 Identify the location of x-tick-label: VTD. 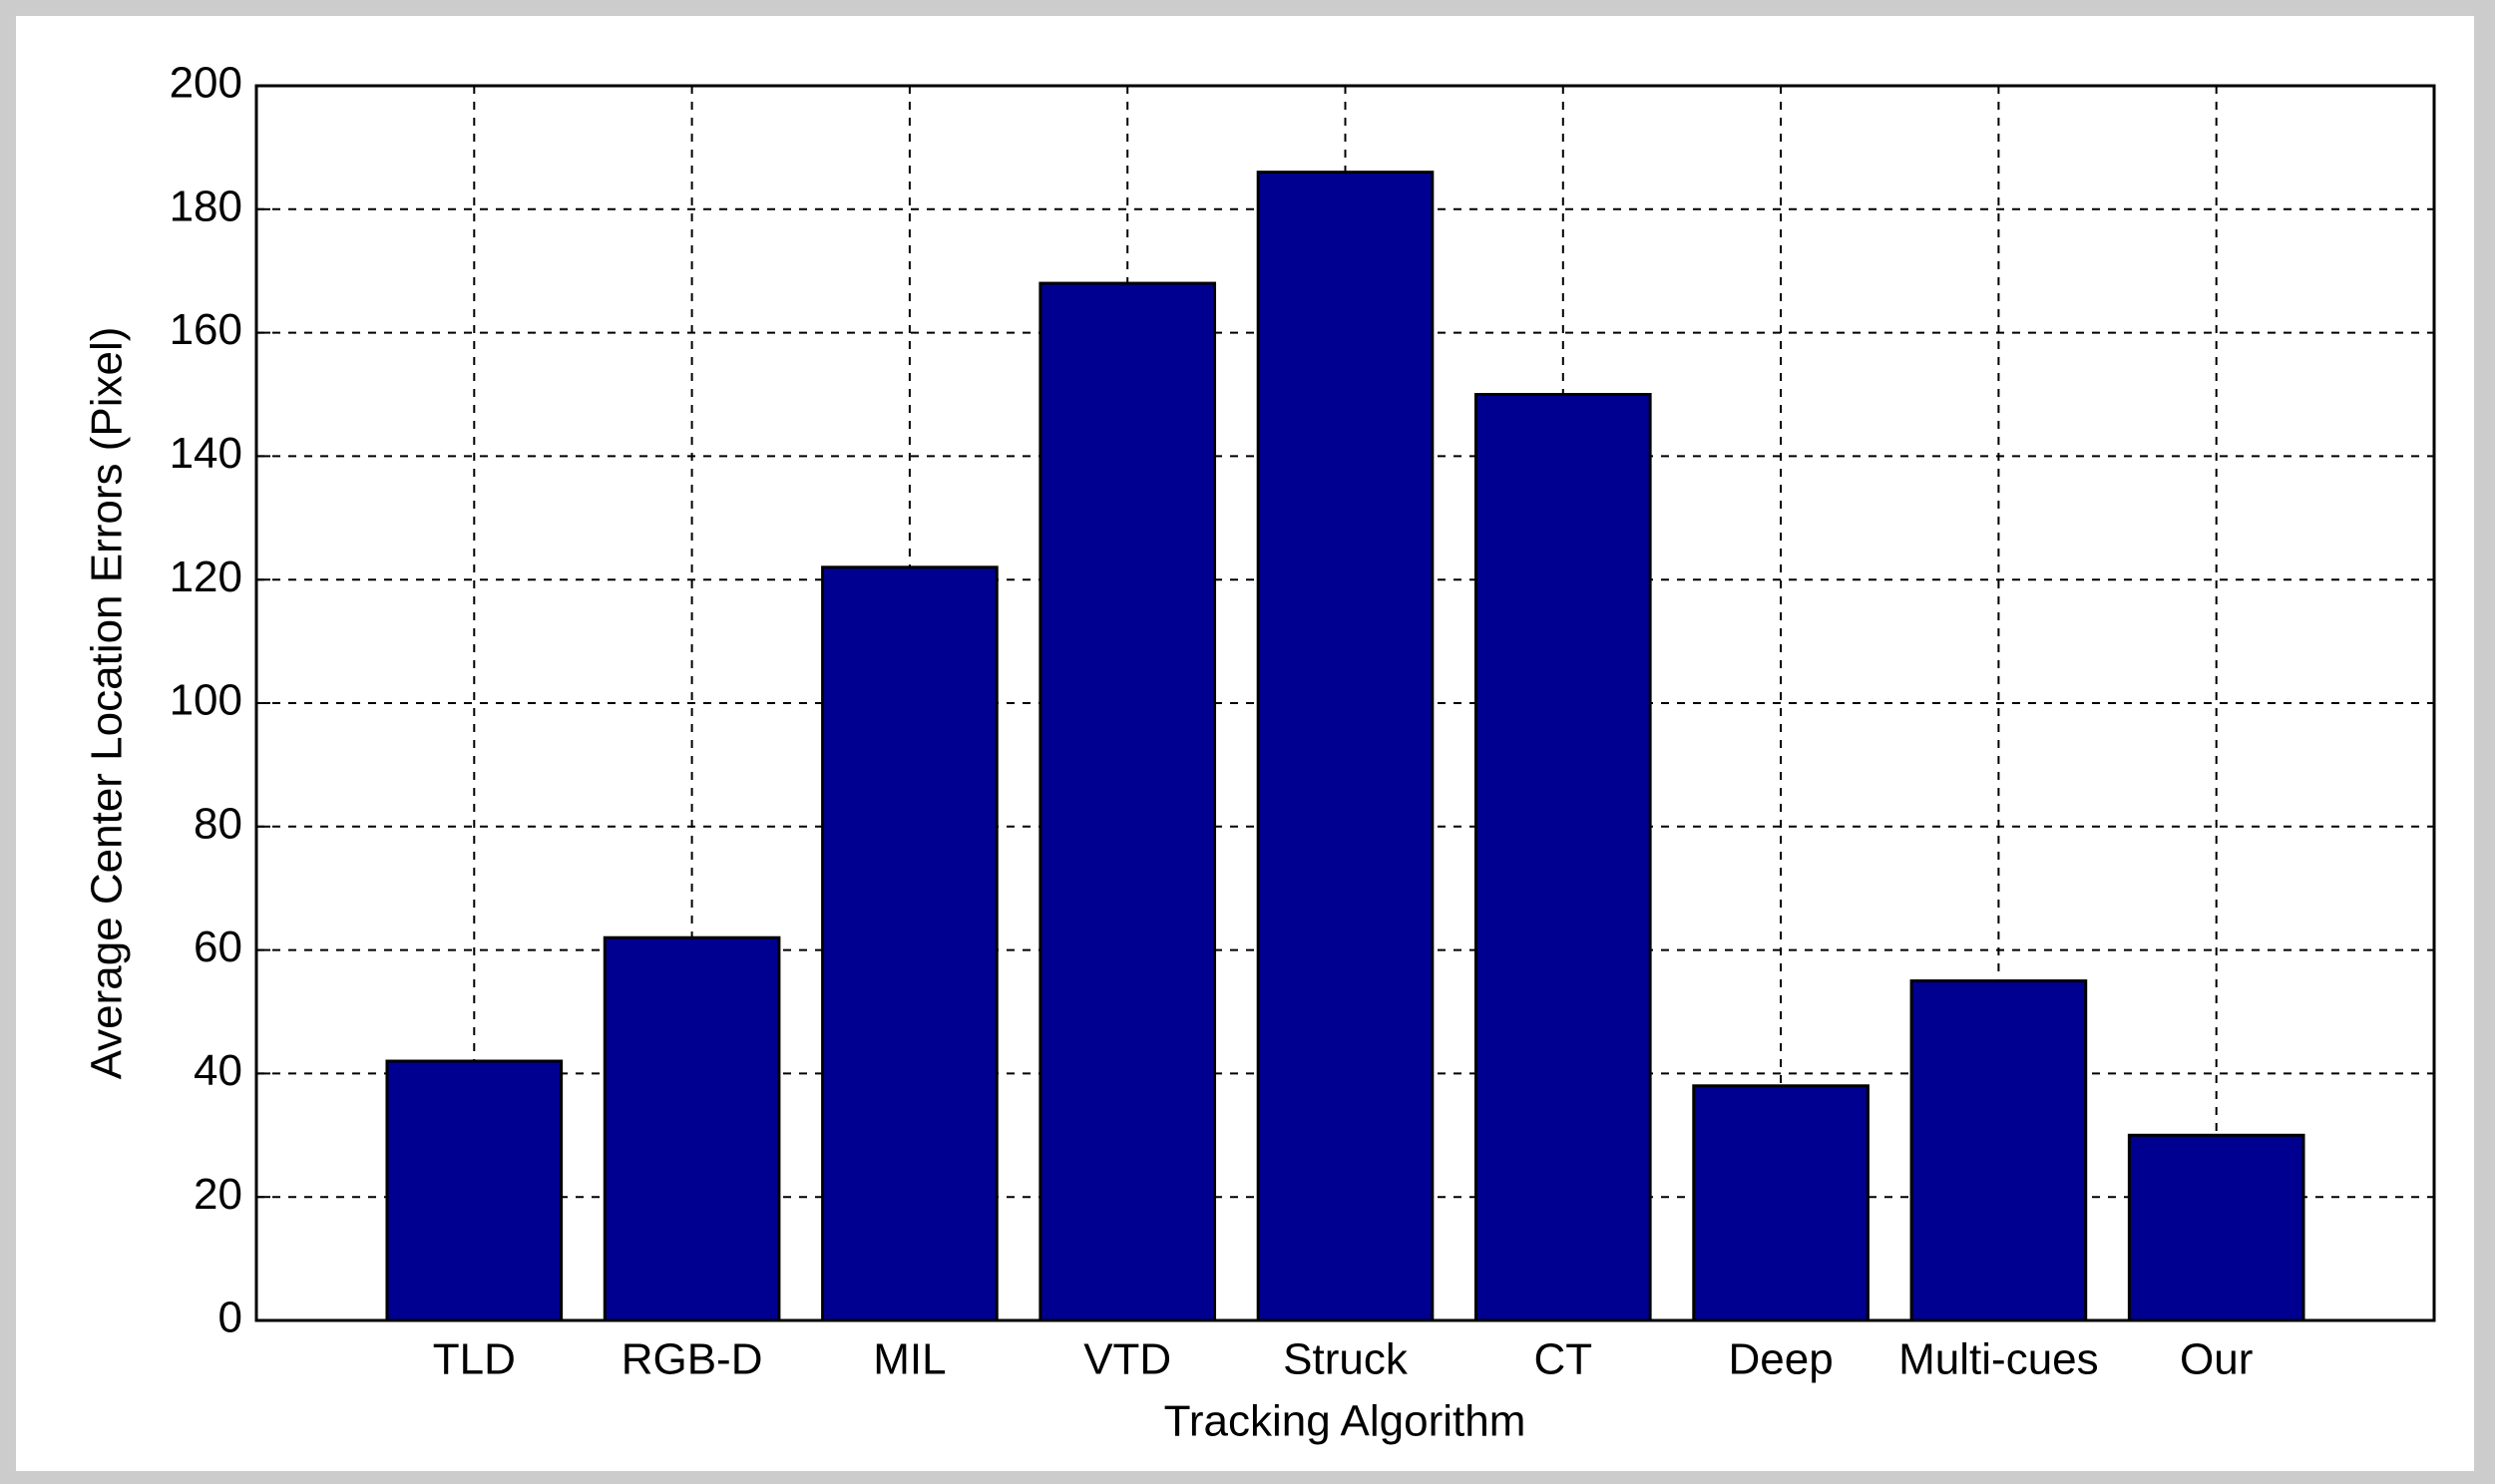
(1127, 1359).